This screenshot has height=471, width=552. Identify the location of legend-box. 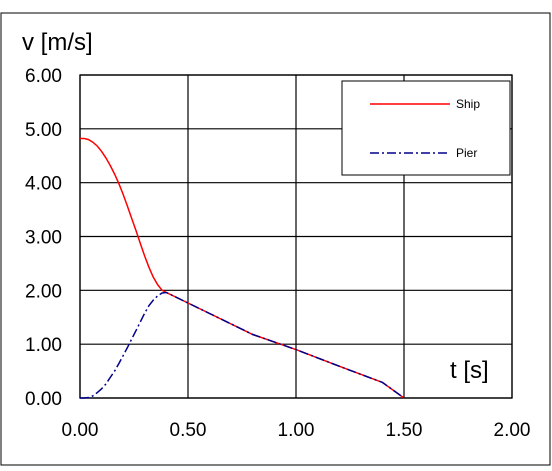
(426, 128).